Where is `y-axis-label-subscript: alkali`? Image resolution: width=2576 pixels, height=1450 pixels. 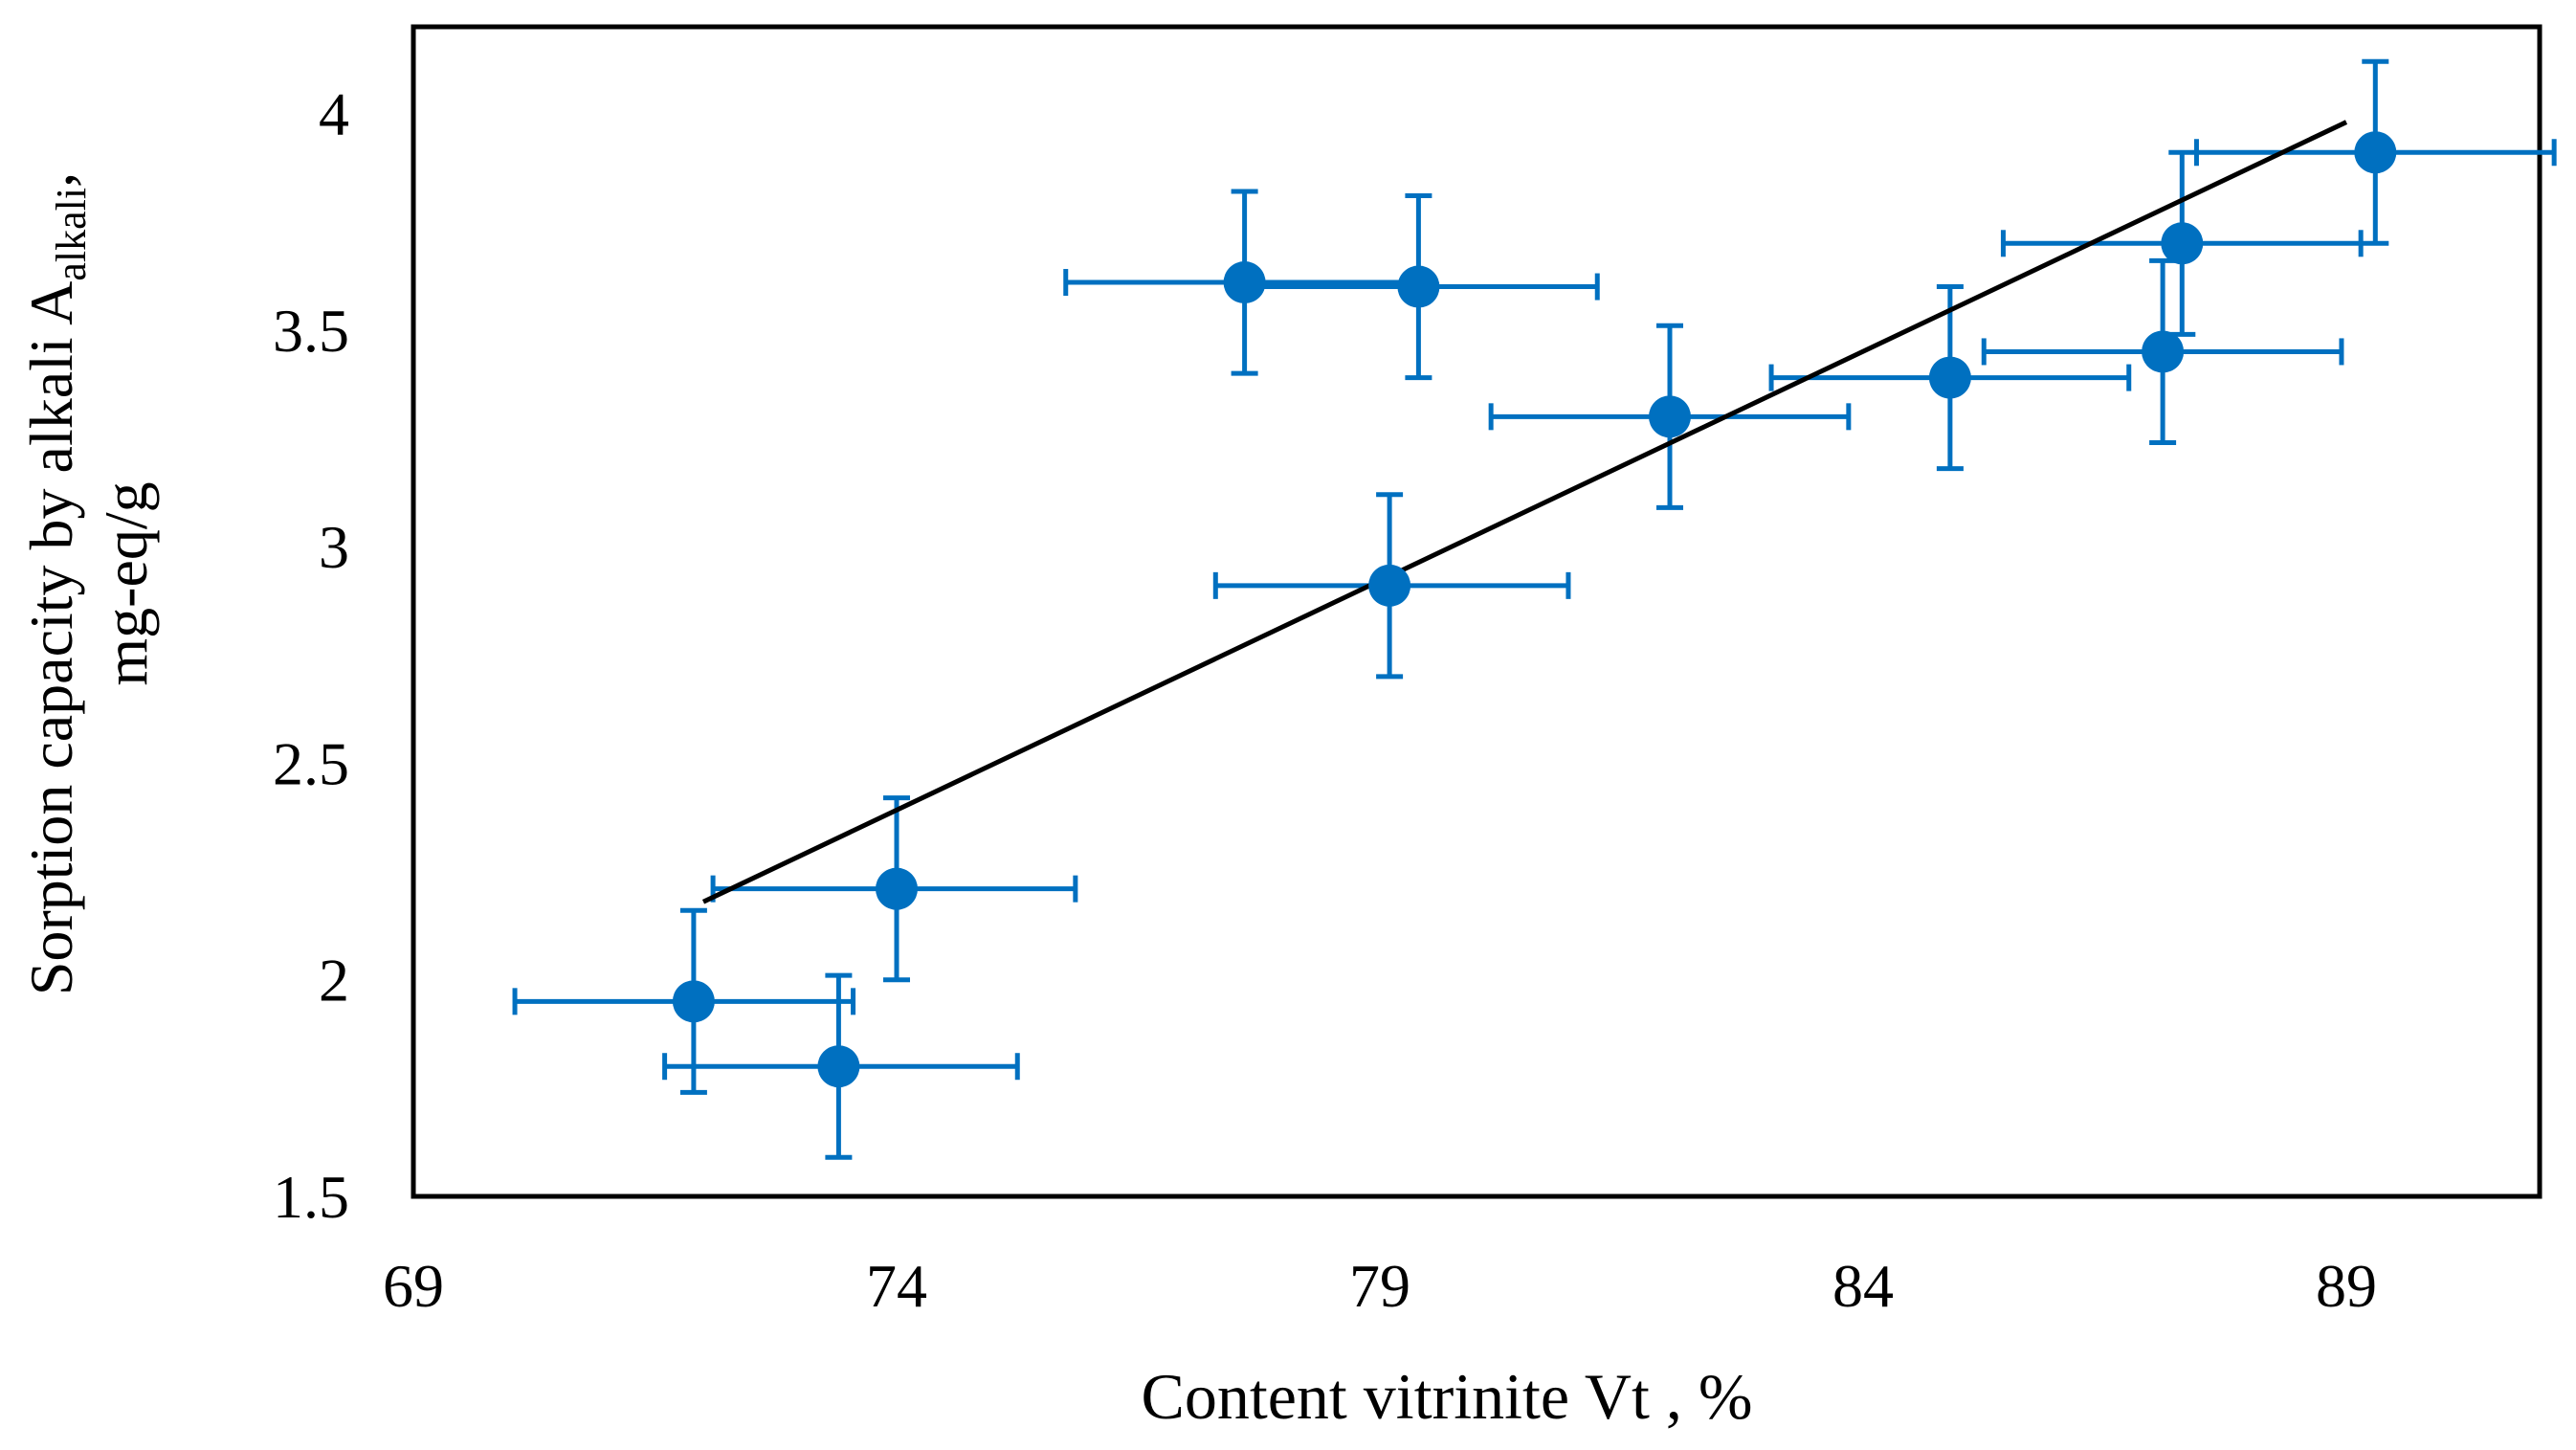
y-axis-label-subscript: alkali is located at coordinates (71, 234).